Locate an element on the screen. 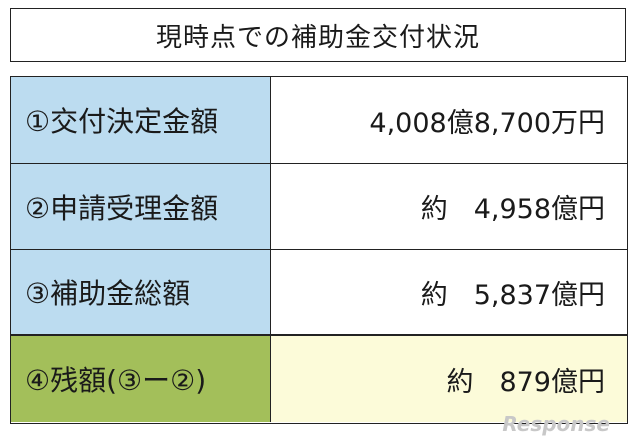  amount: 5,837億円 is located at coordinates (539, 295).